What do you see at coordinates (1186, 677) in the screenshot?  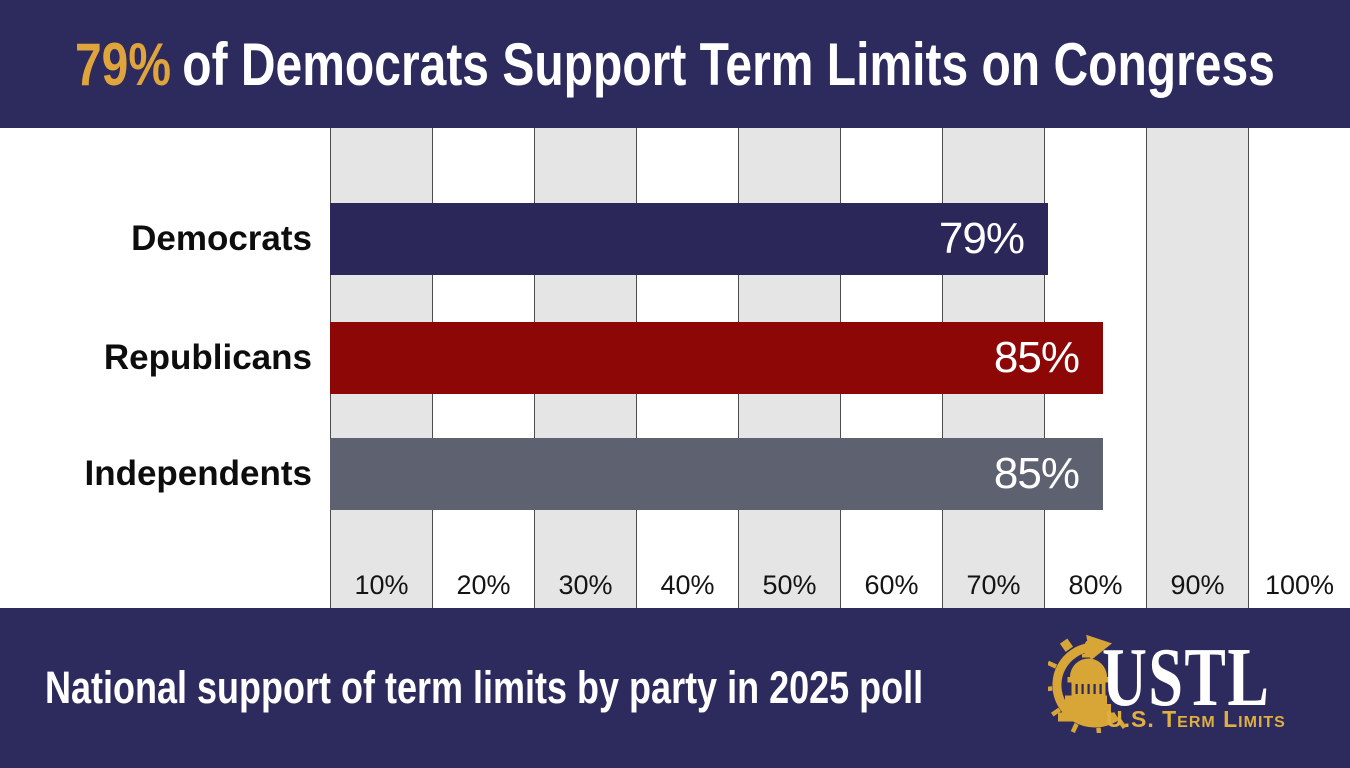 I see `logo-acronym: USTL` at bounding box center [1186, 677].